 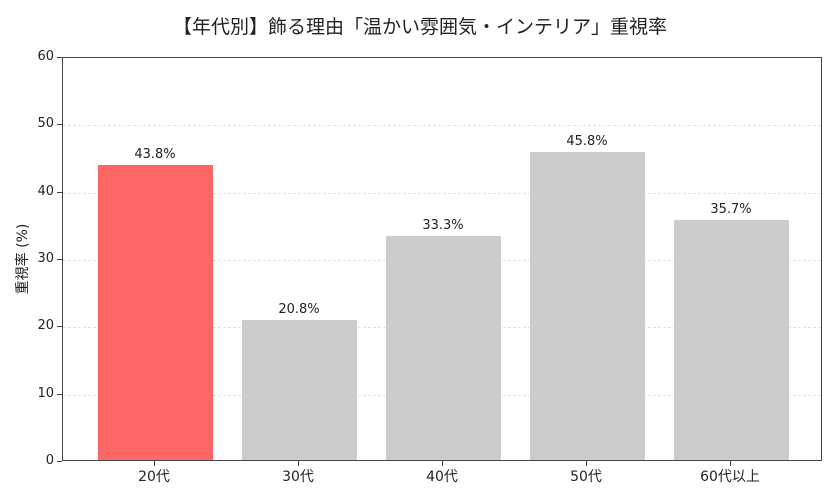 What do you see at coordinates (23, 259) in the screenshot?
I see `y-axis-label: 重視率 (%)` at bounding box center [23, 259].